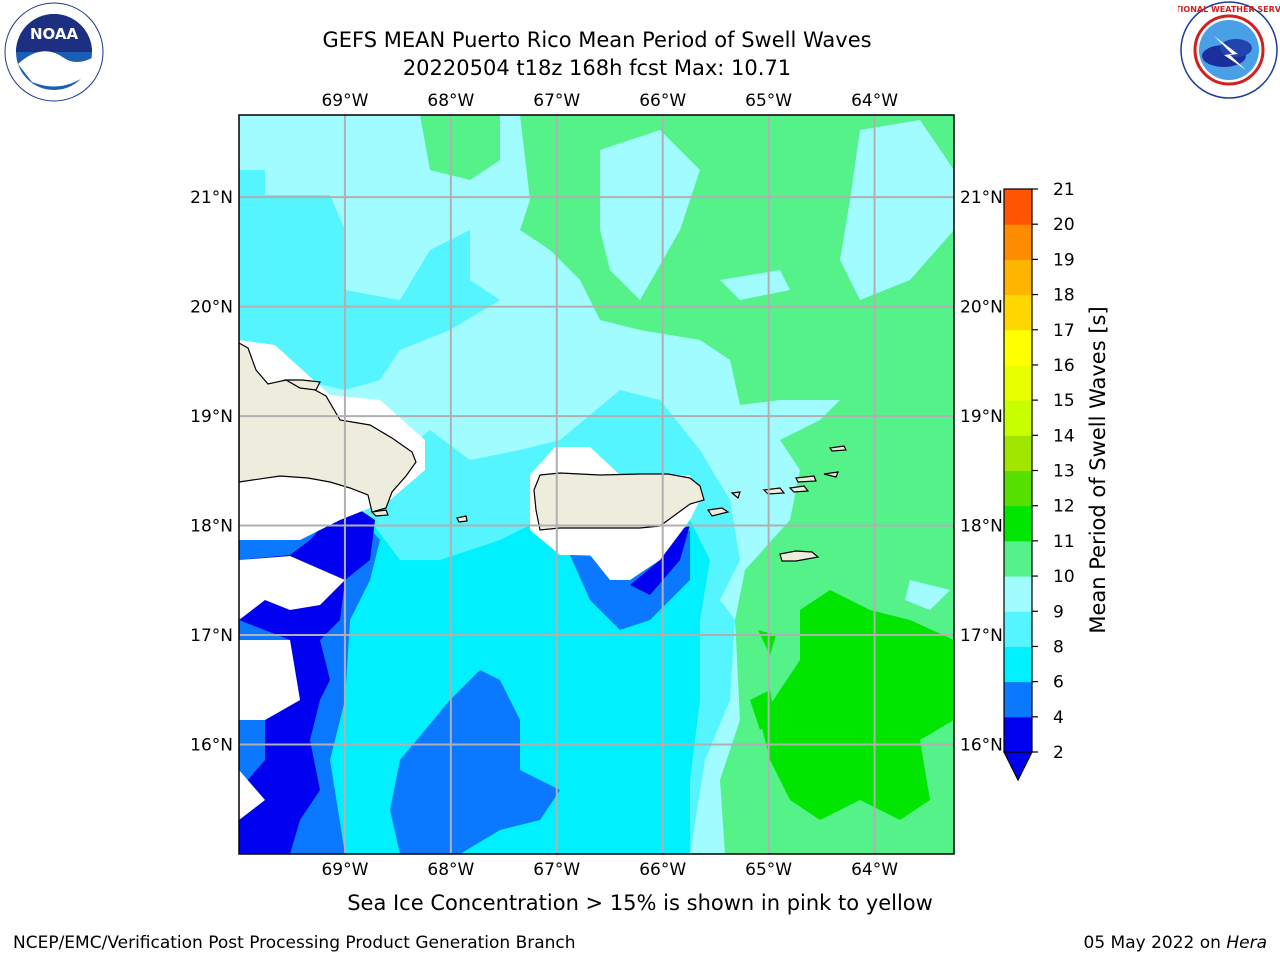 The image size is (1280, 960). I want to click on colorbar-tick-label: 10, so click(1064, 577).